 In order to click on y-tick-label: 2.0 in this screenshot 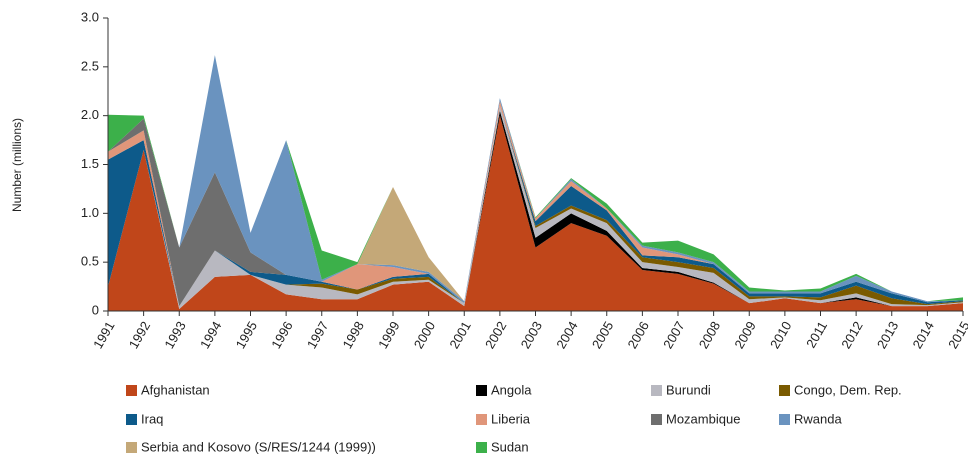, I will do `click(90, 114)`.